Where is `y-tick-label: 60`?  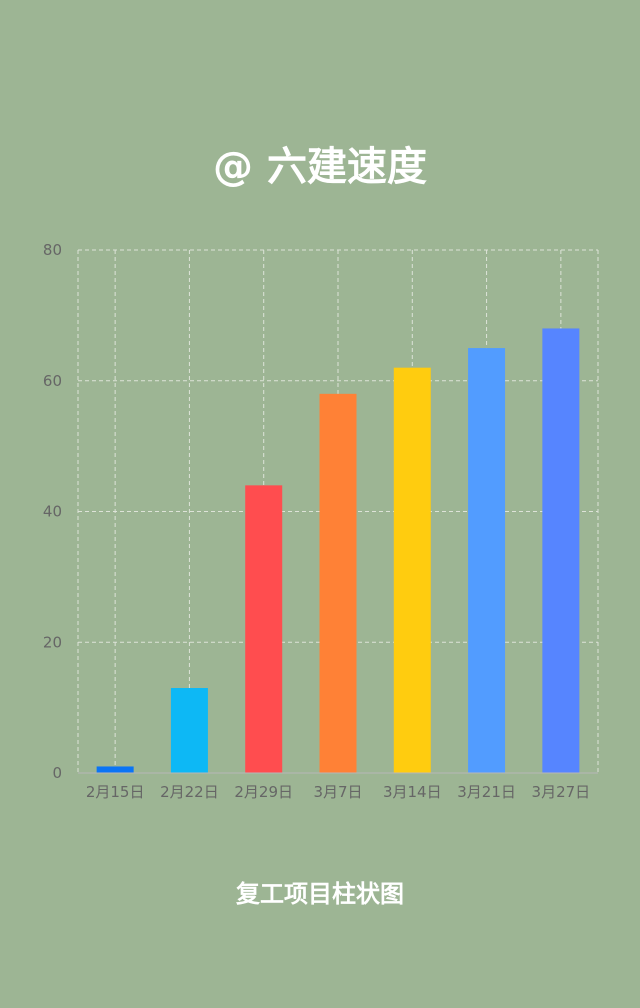 y-tick-label: 60 is located at coordinates (52, 381).